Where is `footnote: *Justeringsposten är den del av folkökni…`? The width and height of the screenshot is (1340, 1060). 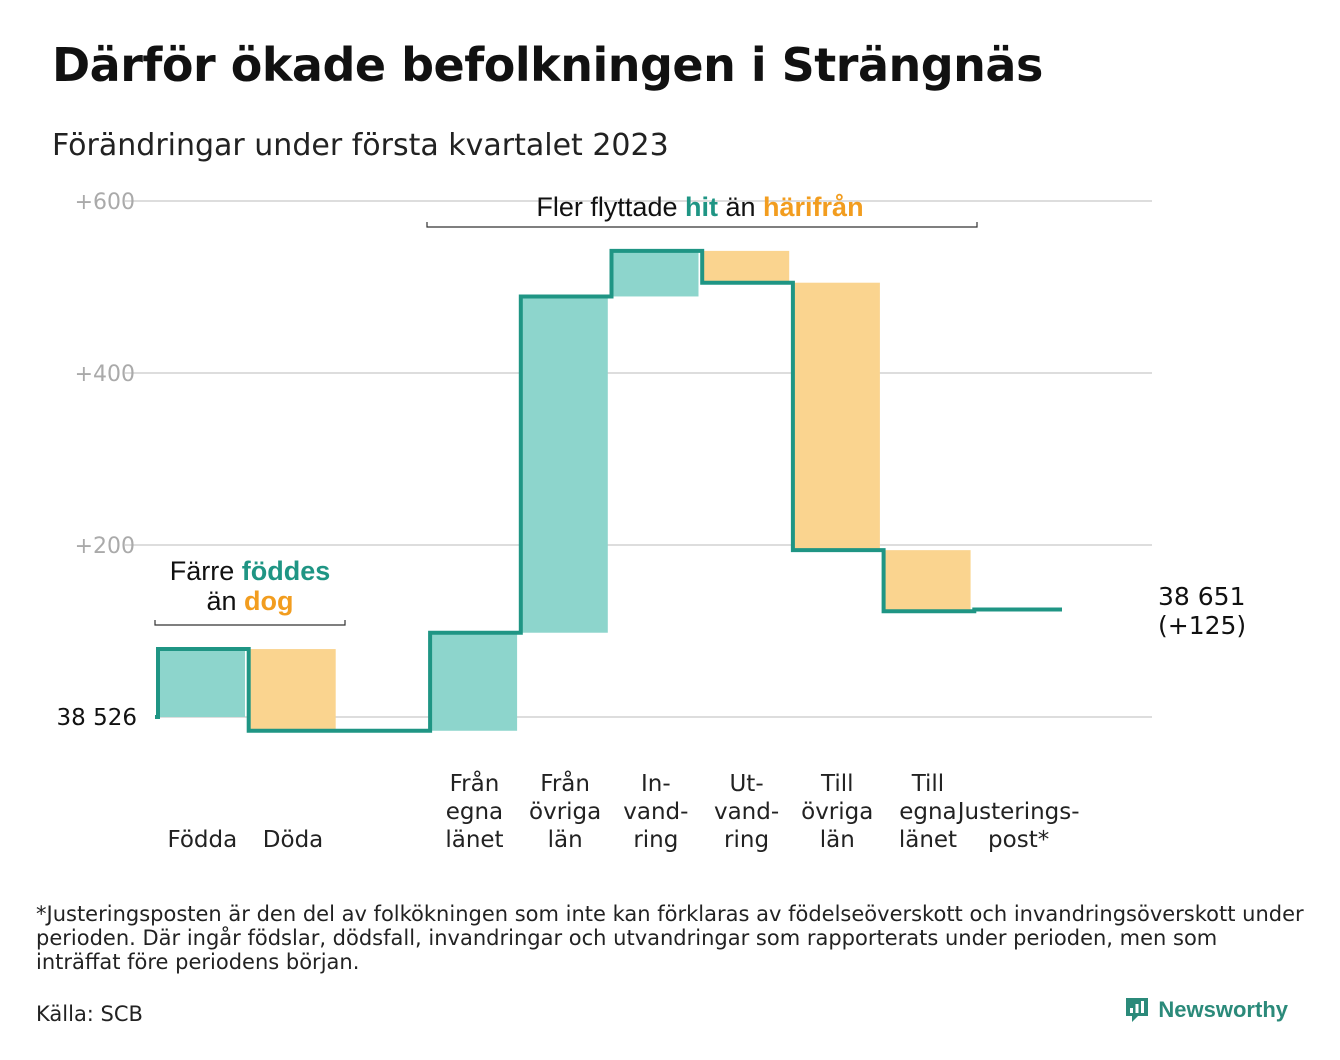 footnote: *Justeringsposten är den del av folkökni… is located at coordinates (670, 938).